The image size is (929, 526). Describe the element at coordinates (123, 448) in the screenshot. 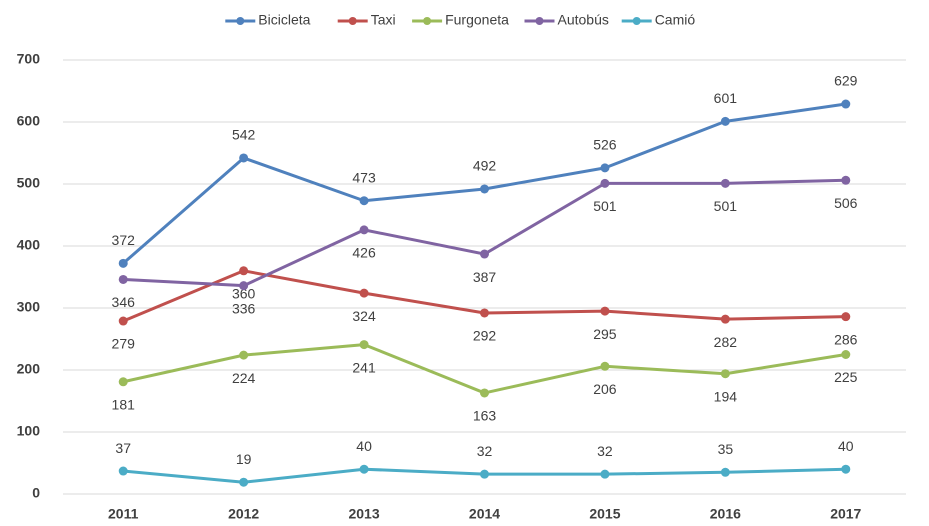

I see `data-label: 37` at that location.